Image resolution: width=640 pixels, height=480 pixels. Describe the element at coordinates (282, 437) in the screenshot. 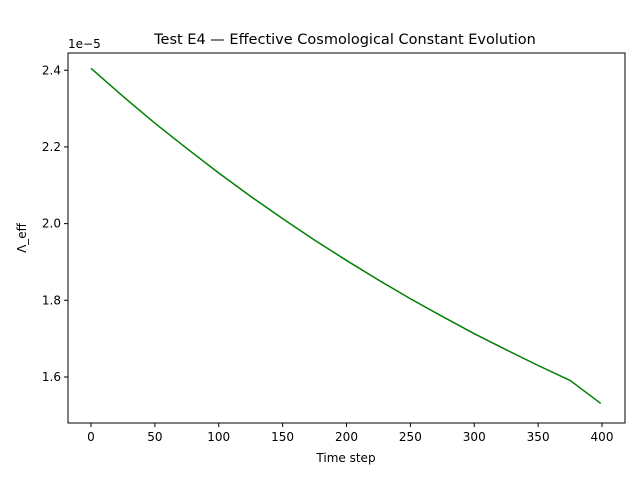

I see `x-tick-label: 150` at that location.